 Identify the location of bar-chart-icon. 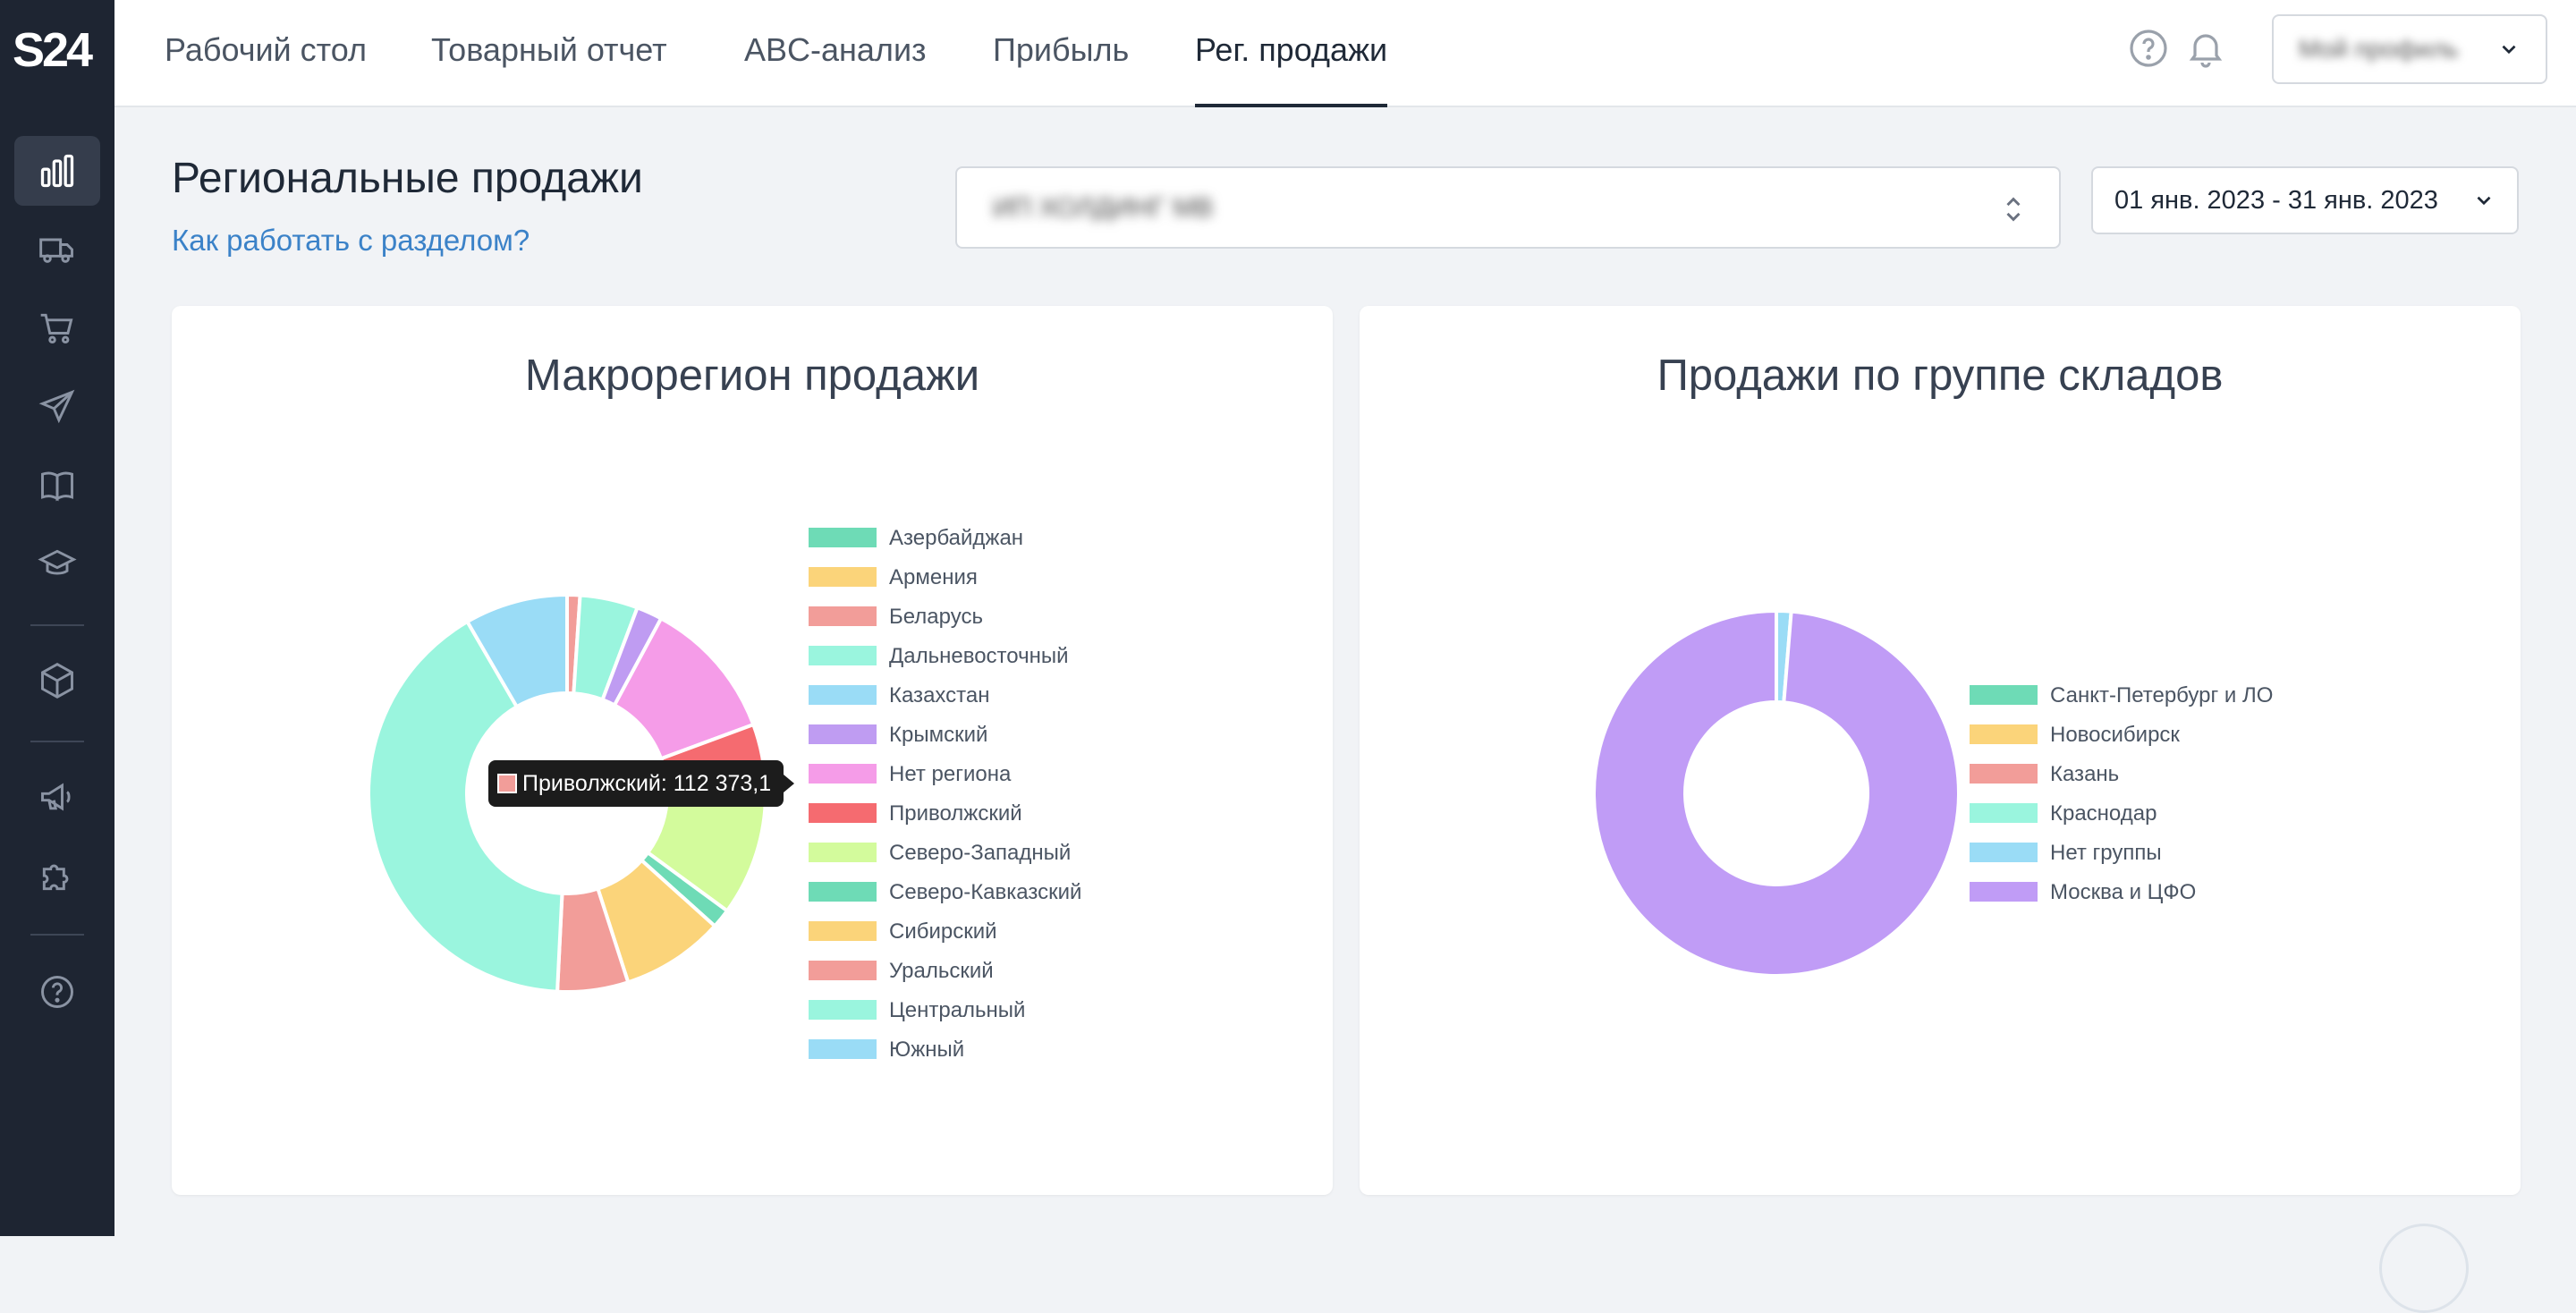
(57, 171).